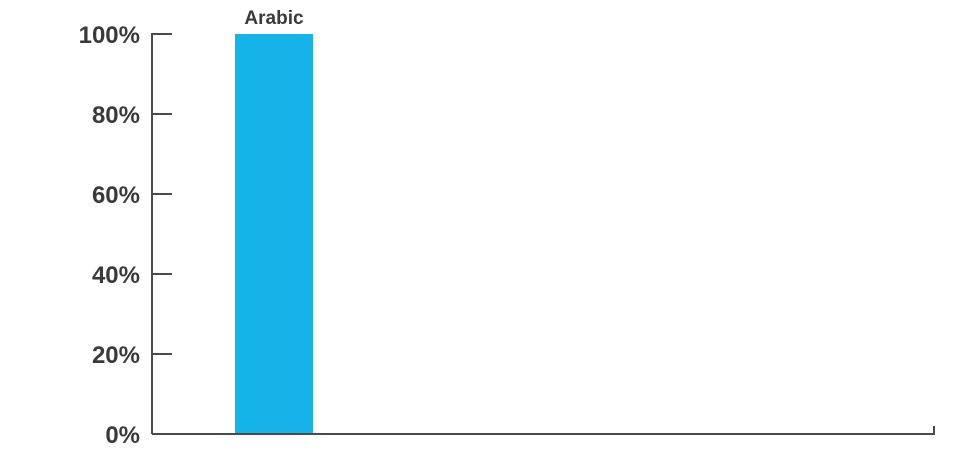 The width and height of the screenshot is (954, 454). I want to click on y-tick-label: 80%, so click(116, 115).